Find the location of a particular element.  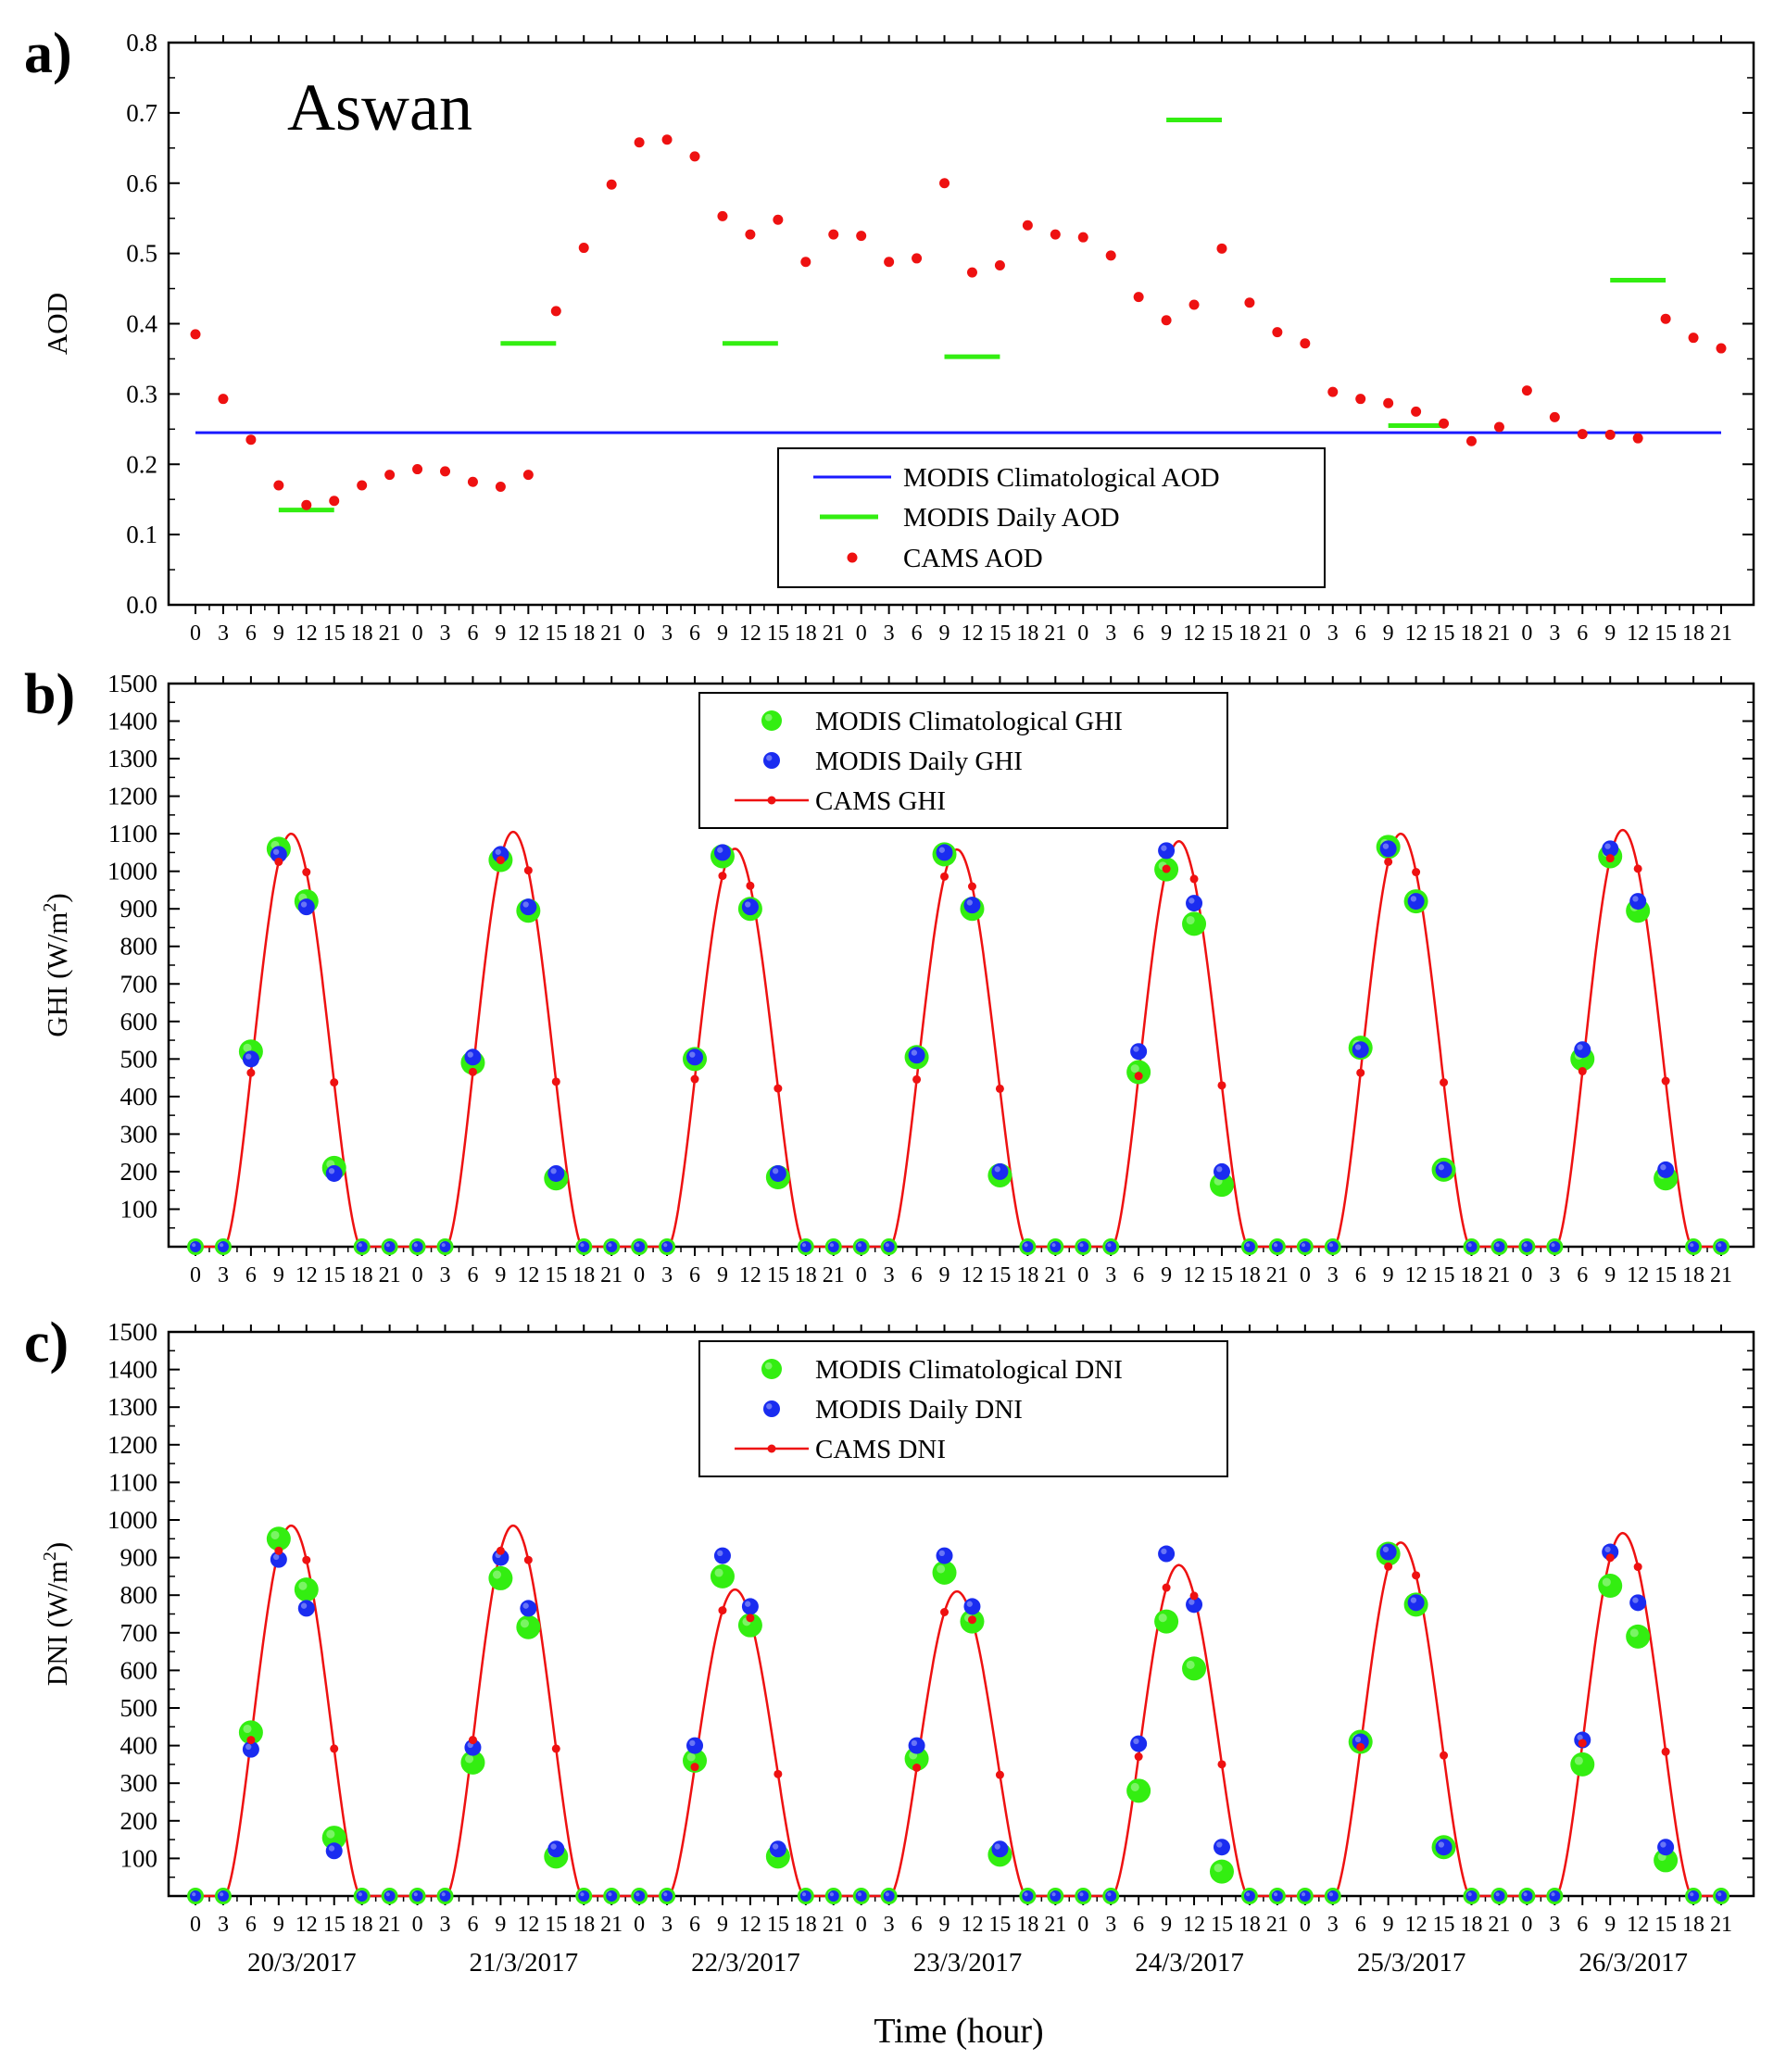

x-tick-label: 21 is located at coordinates (1278, 1275).